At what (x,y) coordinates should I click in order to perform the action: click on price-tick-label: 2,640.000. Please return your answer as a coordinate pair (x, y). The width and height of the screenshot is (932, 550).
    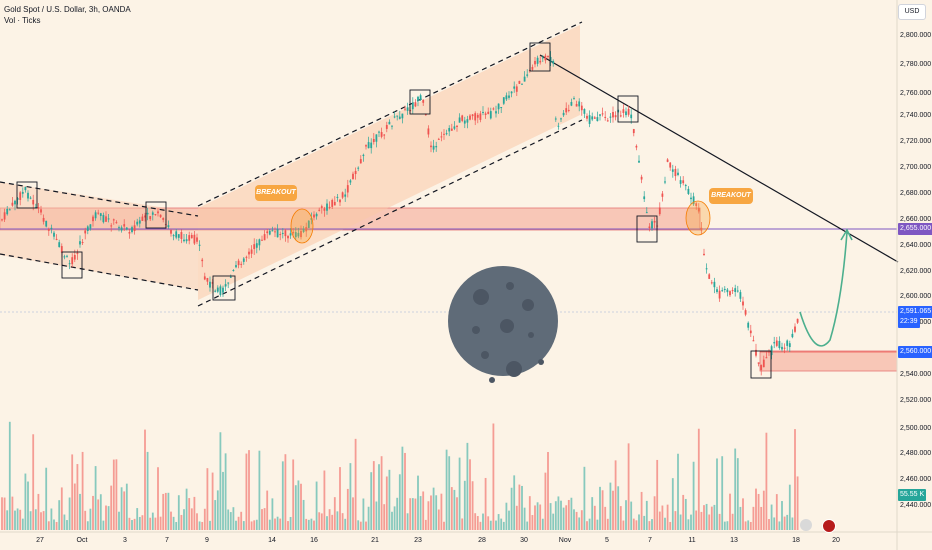
    Looking at the image, I should click on (916, 245).